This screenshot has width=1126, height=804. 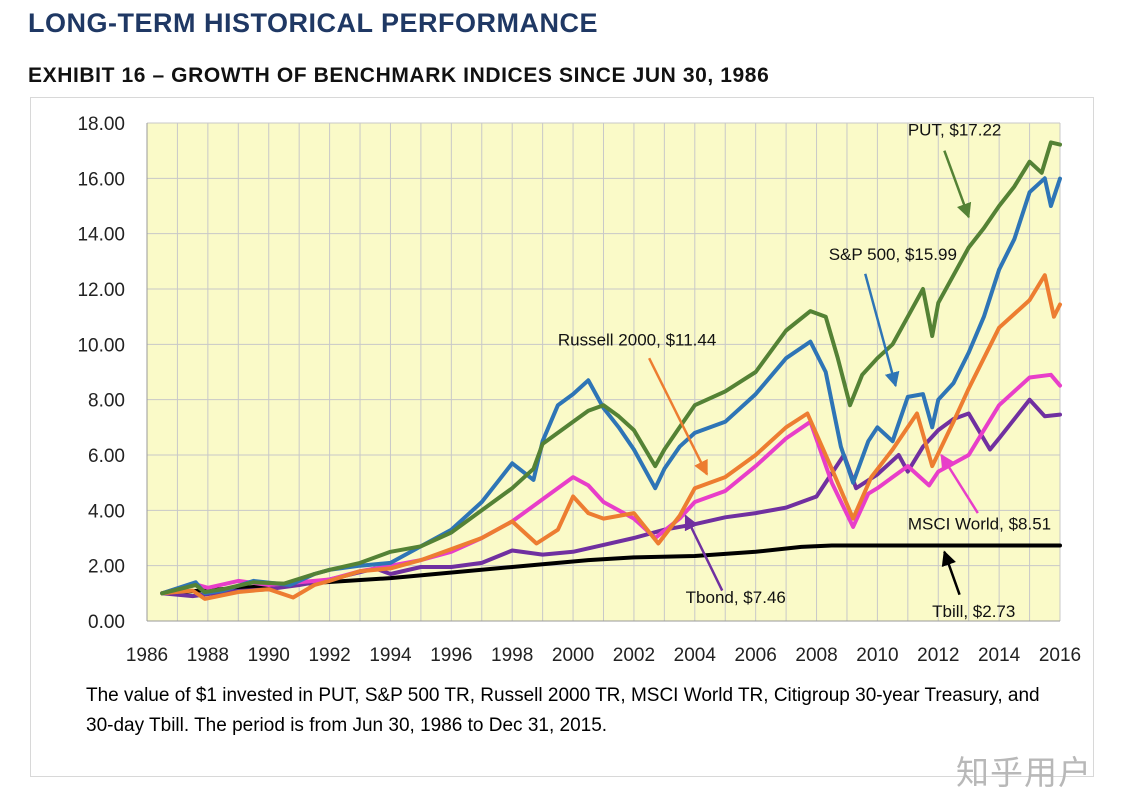 I want to click on annotation-label: Russell 2000, $11.44, so click(x=637, y=340).